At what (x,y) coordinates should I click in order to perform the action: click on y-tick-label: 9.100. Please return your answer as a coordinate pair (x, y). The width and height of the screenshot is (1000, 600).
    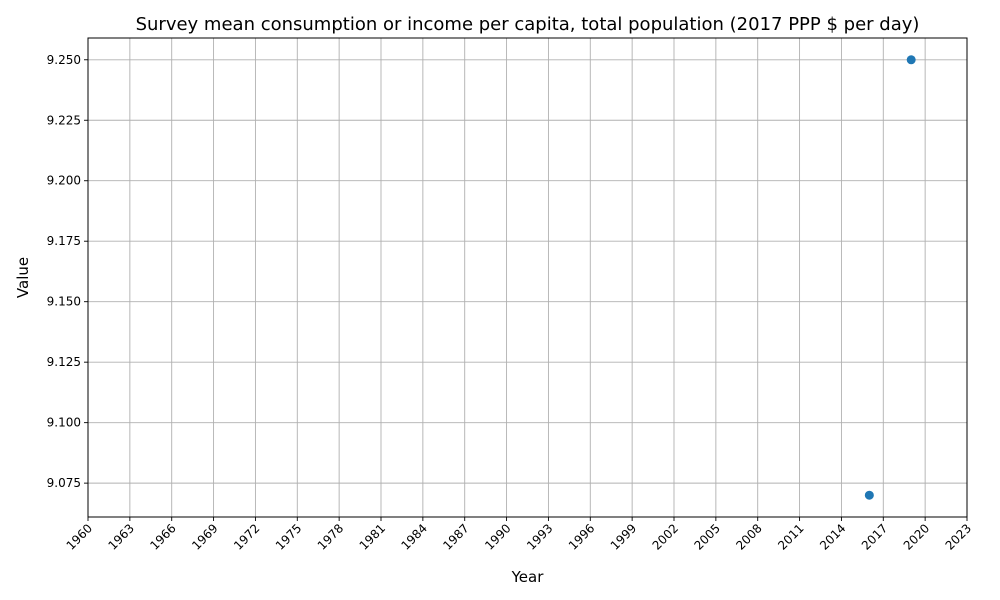
    Looking at the image, I should click on (64, 423).